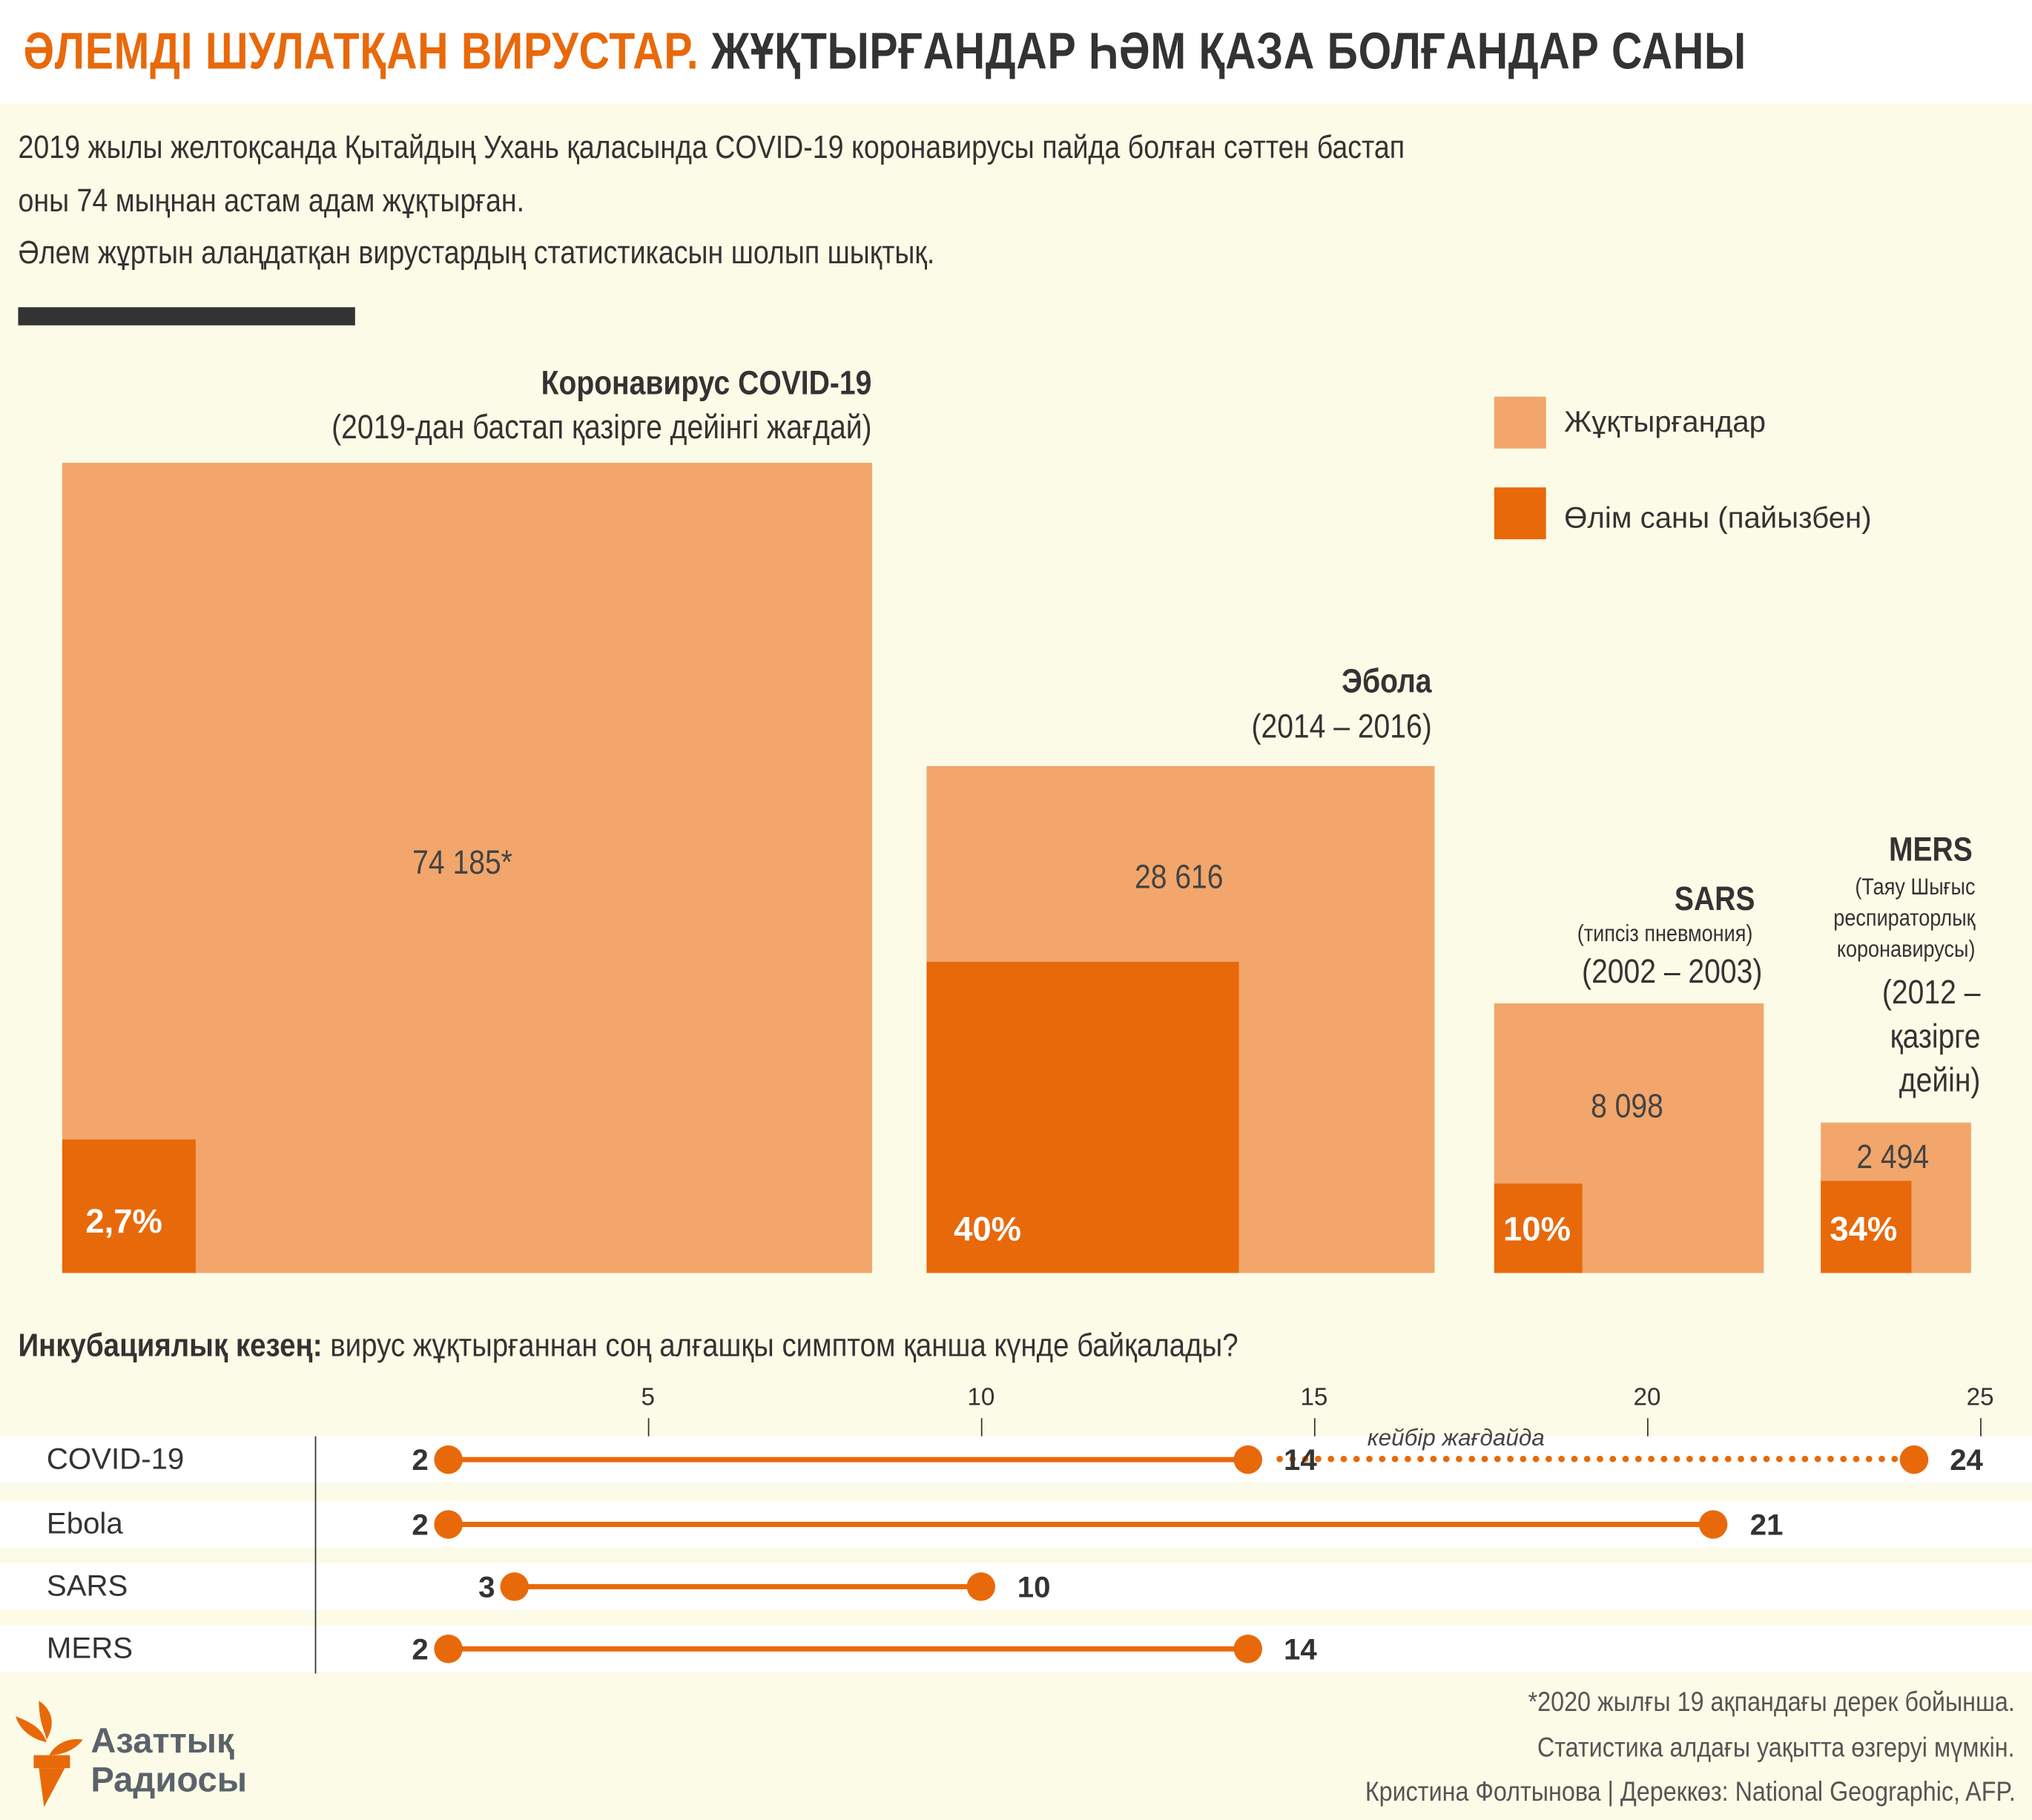 Image resolution: width=2032 pixels, height=1820 pixels. I want to click on mers-death-bar, so click(1867, 1227).